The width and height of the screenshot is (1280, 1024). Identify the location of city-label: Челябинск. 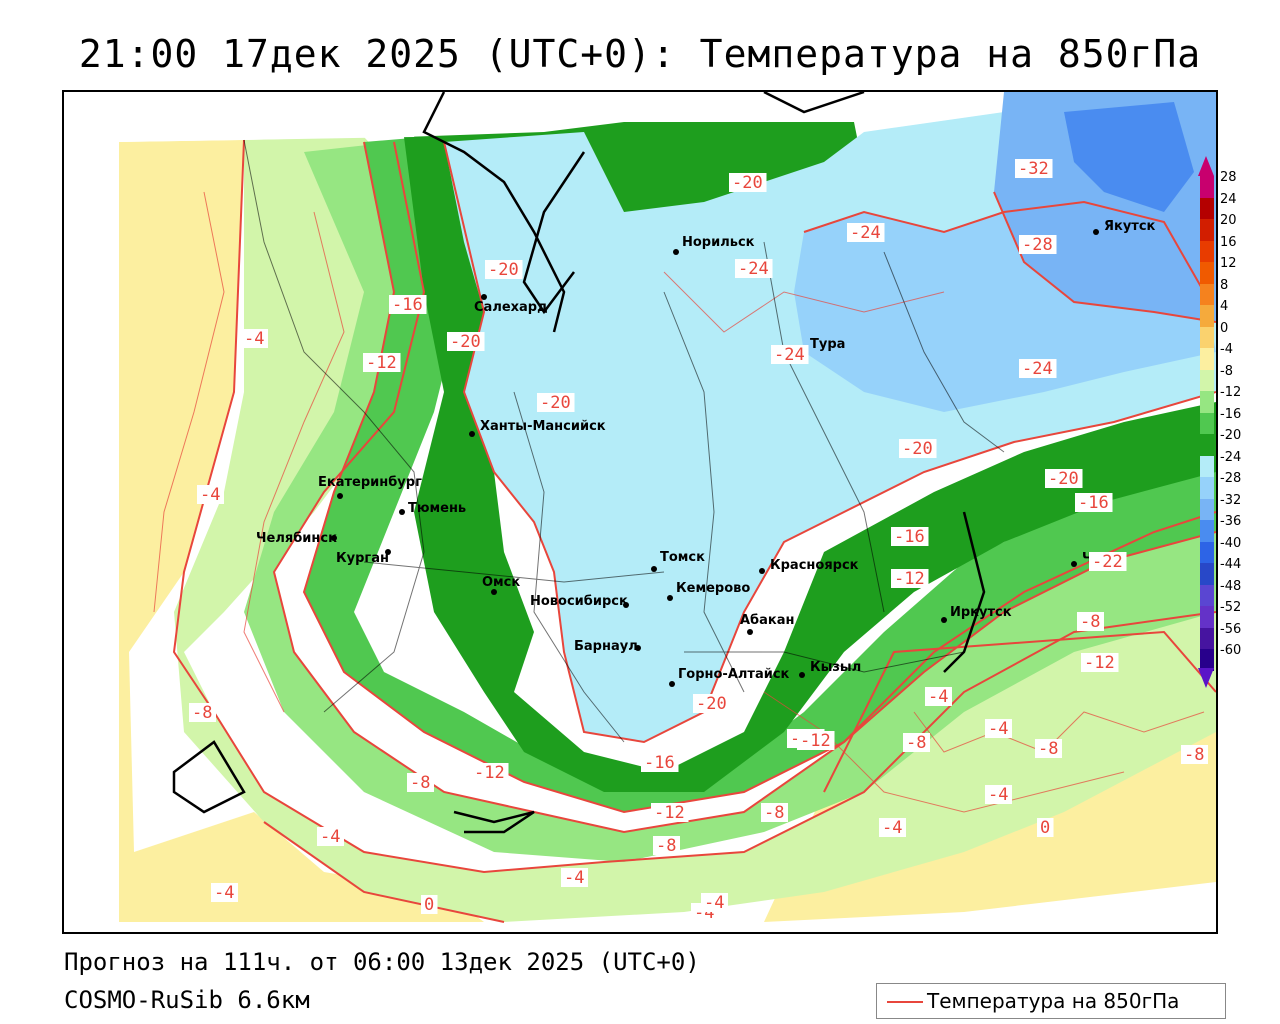
(296, 538).